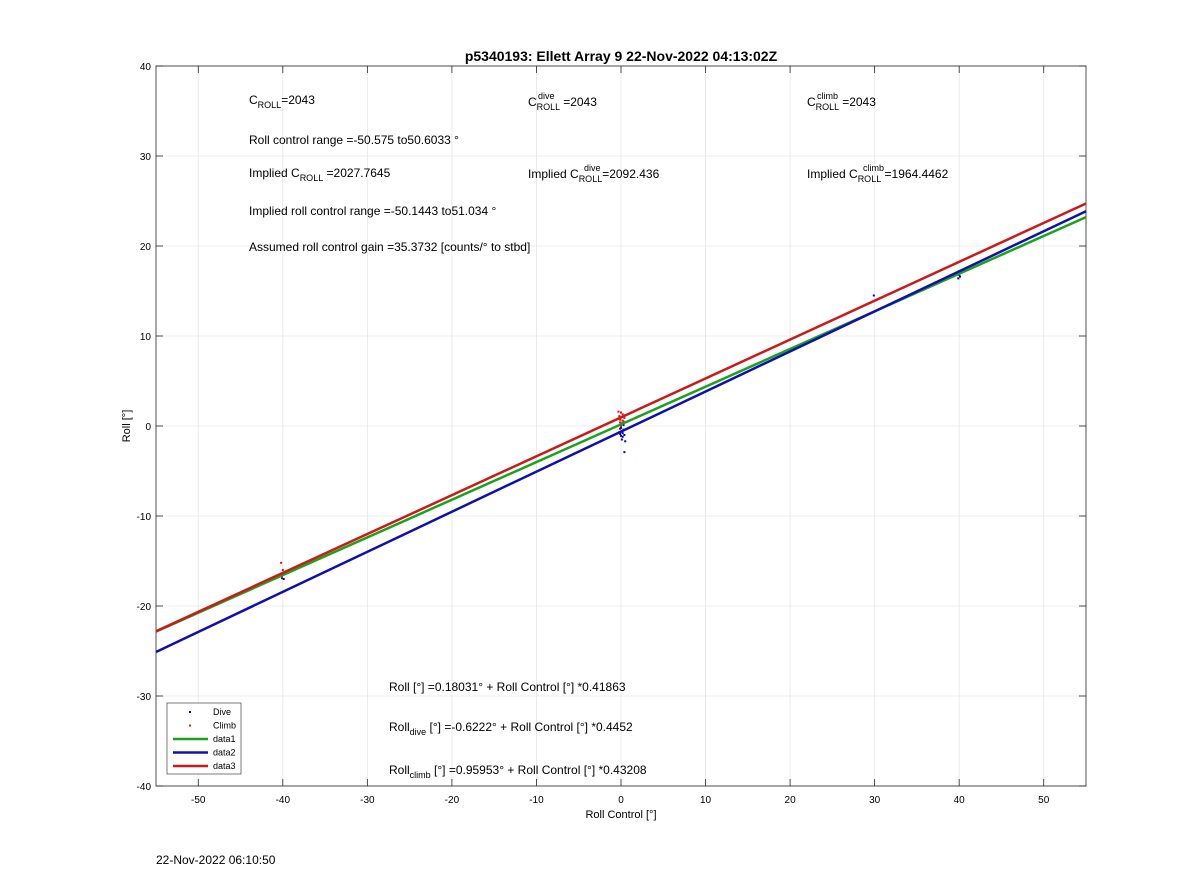  What do you see at coordinates (144, 607) in the screenshot?
I see `y-tick-label: -20` at bounding box center [144, 607].